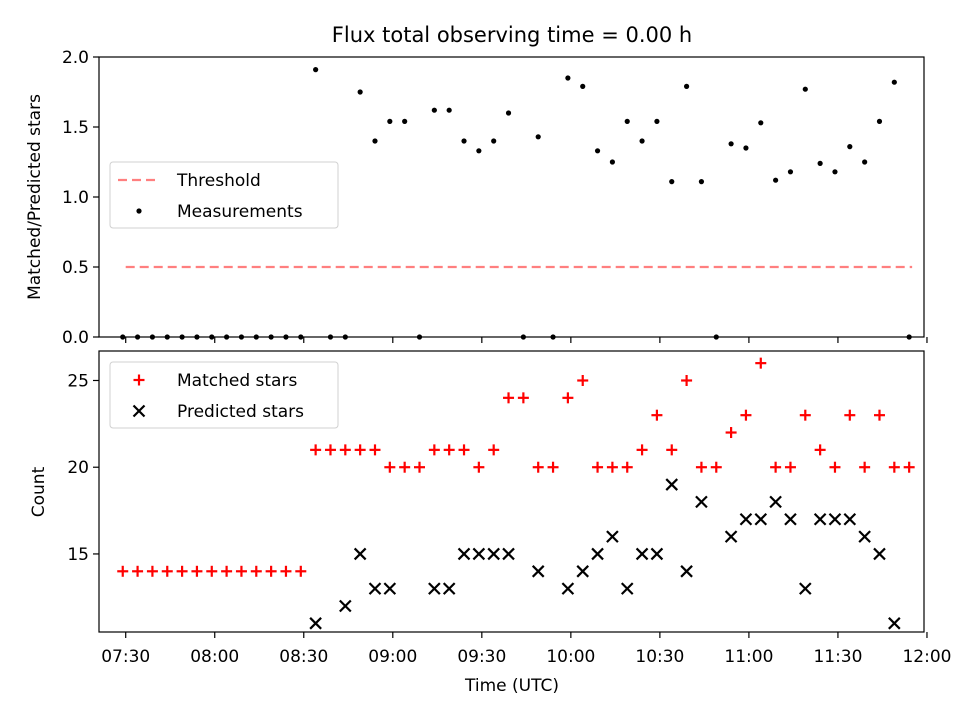 The width and height of the screenshot is (960, 720). What do you see at coordinates (78, 468) in the screenshot?
I see `bottom-ytick-label: 20` at bounding box center [78, 468].